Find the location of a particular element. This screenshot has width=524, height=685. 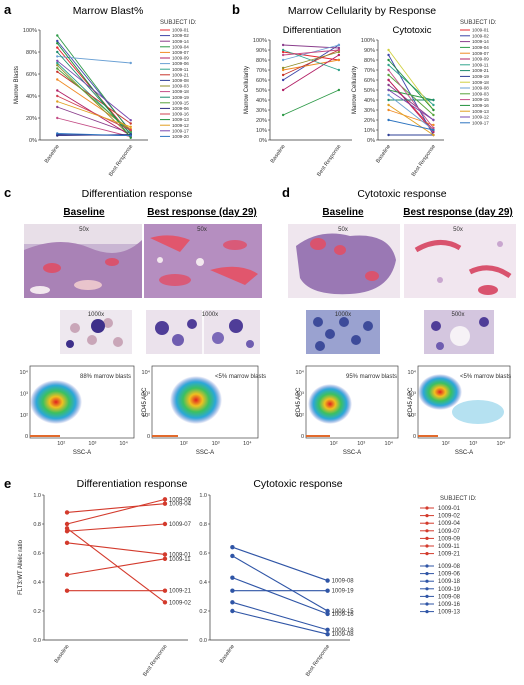

flt3-cyto-ytick-label: 0.8 is located at coordinates (203, 525).